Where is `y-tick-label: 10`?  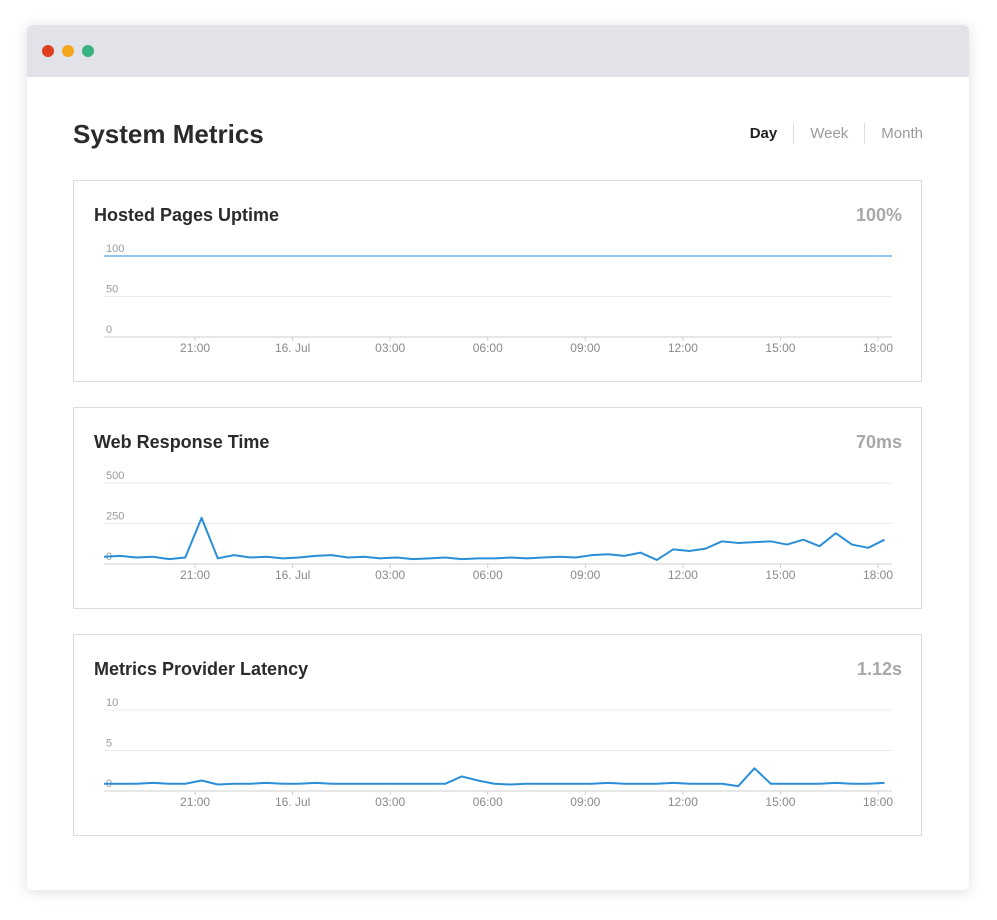
y-tick-label: 10 is located at coordinates (112, 703).